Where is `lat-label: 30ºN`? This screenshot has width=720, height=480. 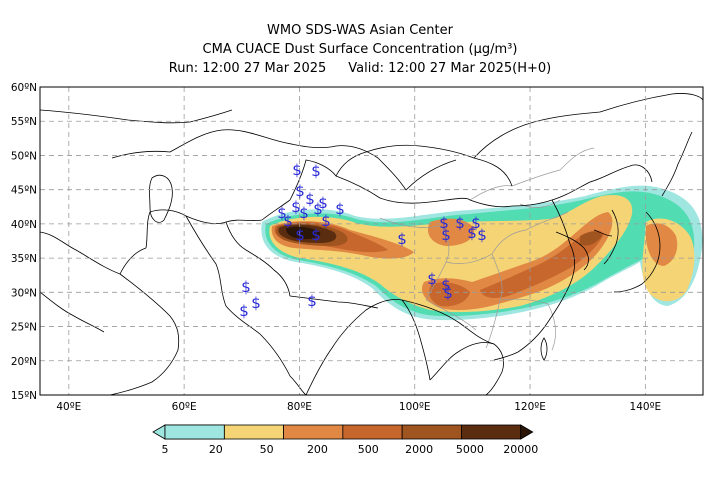 lat-label: 30ºN is located at coordinates (24, 293).